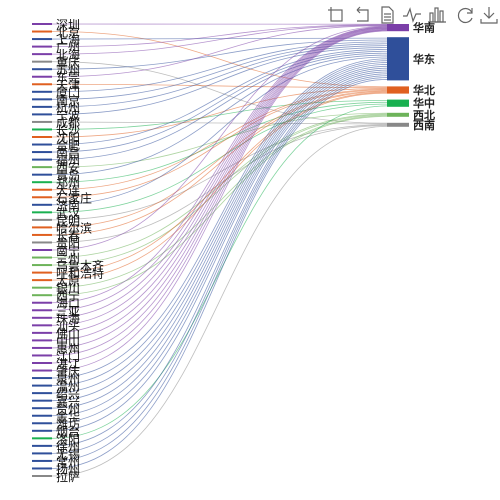 This screenshot has width=500, height=500. I want to click on save-image-icon, so click(489, 15).